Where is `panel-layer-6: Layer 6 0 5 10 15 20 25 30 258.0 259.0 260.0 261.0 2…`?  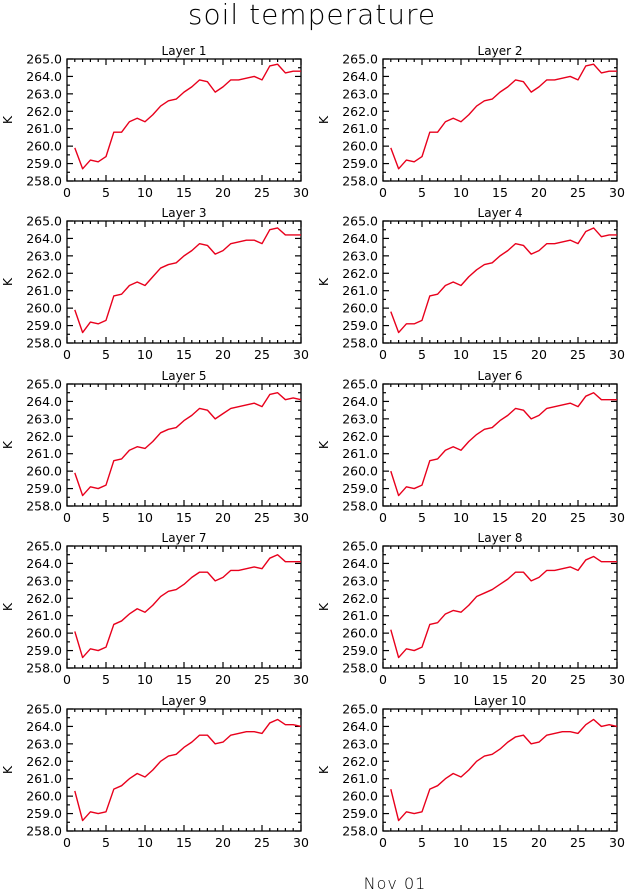 panel-layer-6: Layer 6 0 5 10 15 20 25 30 258.0 259.0 260.0 261.0 2… is located at coordinates (470, 447).